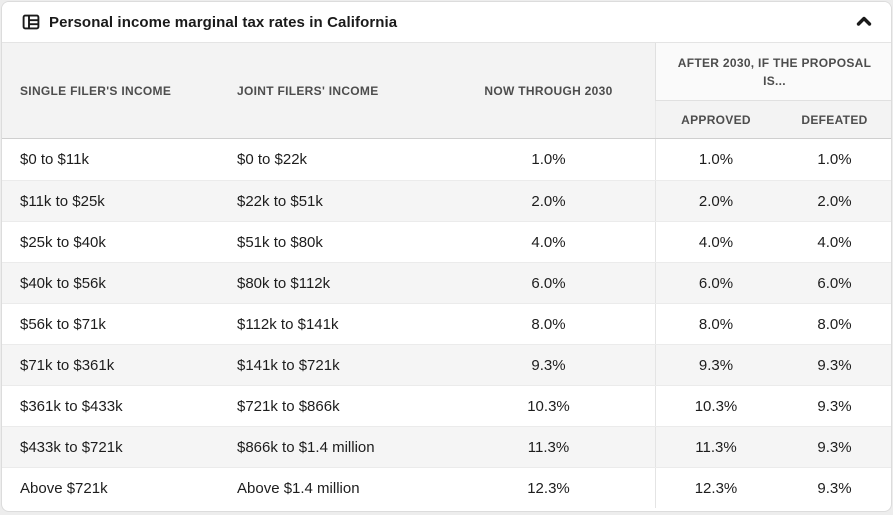 The image size is (893, 515). What do you see at coordinates (288, 406) in the screenshot?
I see `cell-joint-filer-income: $721k to $866k` at bounding box center [288, 406].